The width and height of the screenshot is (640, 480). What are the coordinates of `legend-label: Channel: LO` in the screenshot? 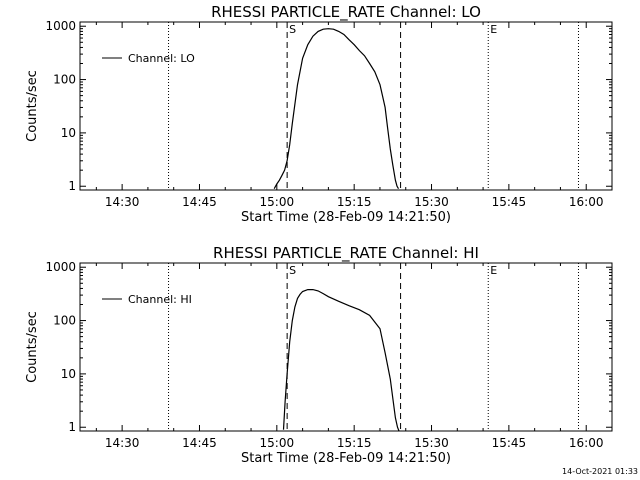 It's located at (161, 58).